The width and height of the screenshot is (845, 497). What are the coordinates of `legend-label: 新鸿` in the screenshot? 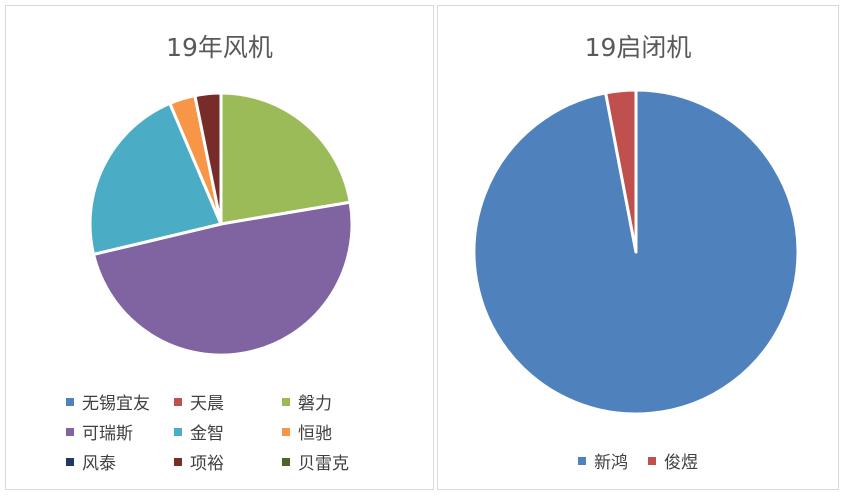 It's located at (611, 463).